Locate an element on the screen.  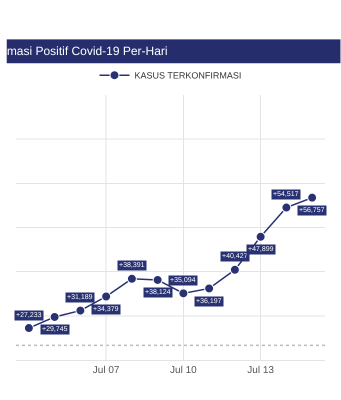
x-tick-label: Jul 07 is located at coordinates (106, 370).